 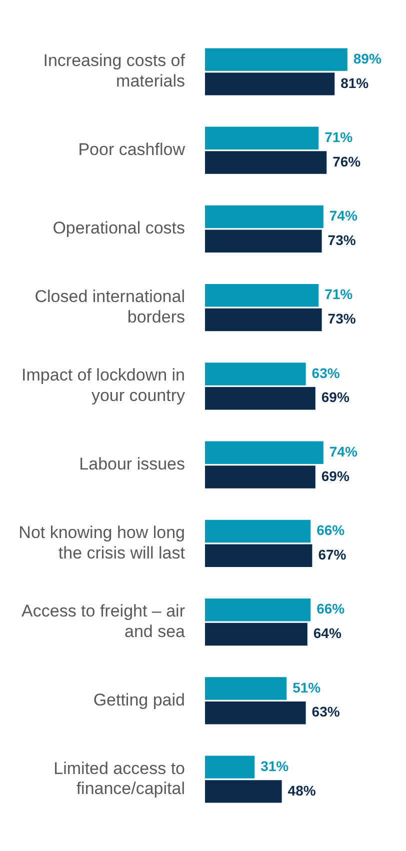 What do you see at coordinates (119, 778) in the screenshot?
I see `y-tick-label: Limited access to finance/capital` at bounding box center [119, 778].